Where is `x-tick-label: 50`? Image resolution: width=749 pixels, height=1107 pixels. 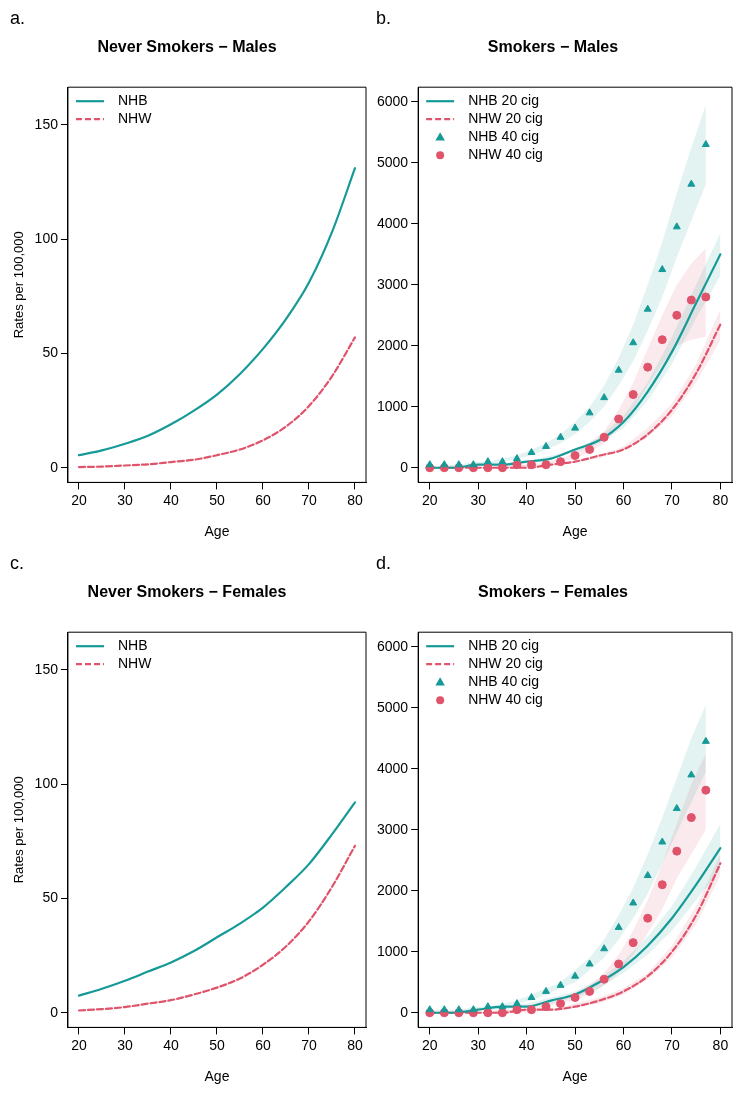 x-tick-label: 50 is located at coordinates (217, 499).